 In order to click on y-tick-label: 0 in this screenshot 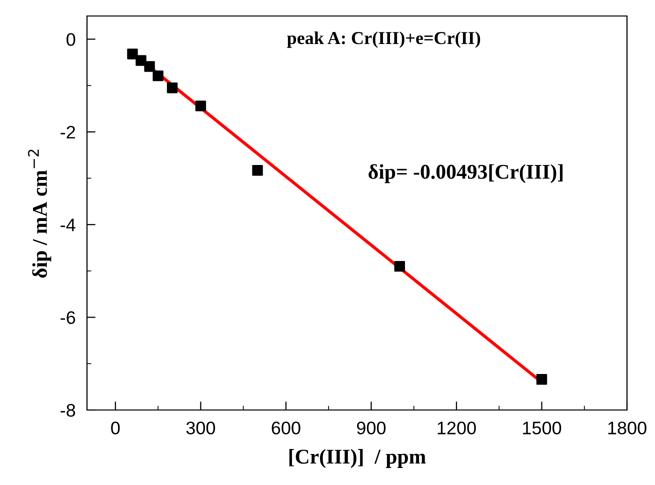, I will do `click(71, 39)`.